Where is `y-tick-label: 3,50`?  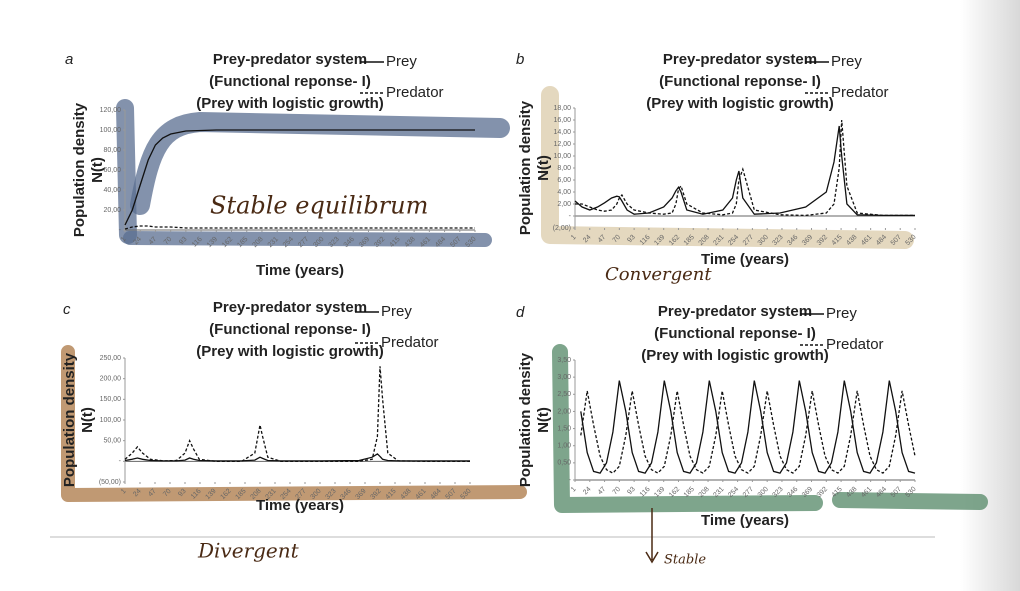
y-tick-label: 3,50 is located at coordinates (564, 360).